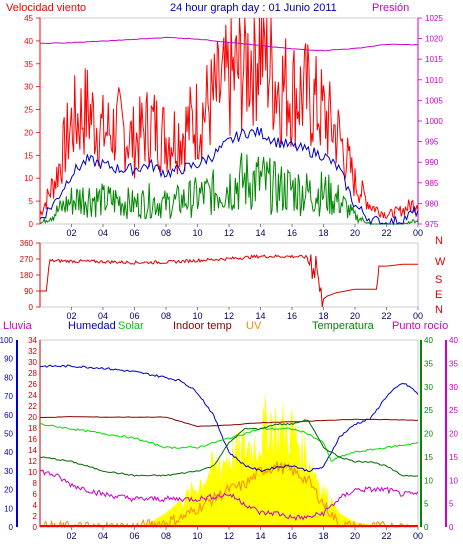 The image size is (463, 555). What do you see at coordinates (28, 41) in the screenshot?
I see `wind-tick-label: 40` at bounding box center [28, 41].